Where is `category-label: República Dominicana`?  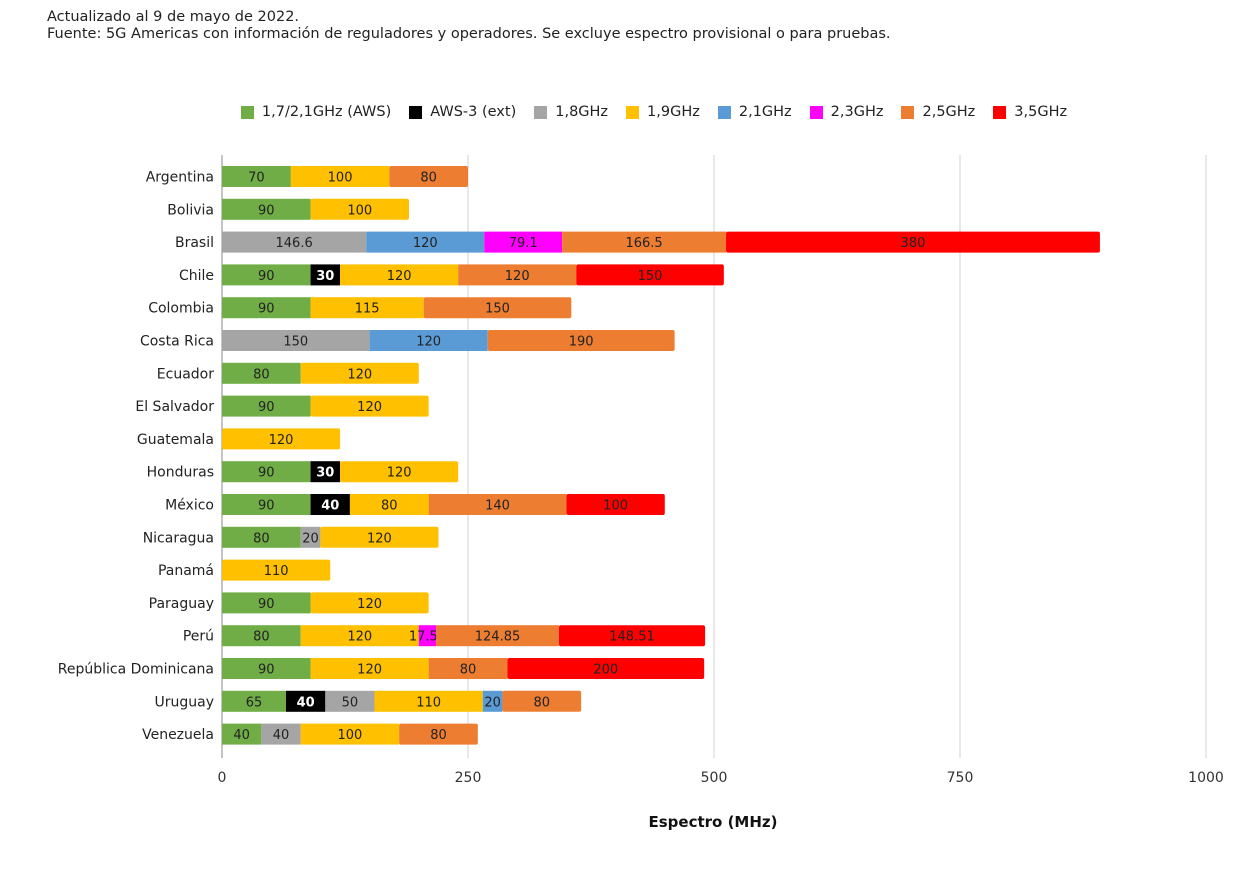
category-label: República Dominicana is located at coordinates (136, 670).